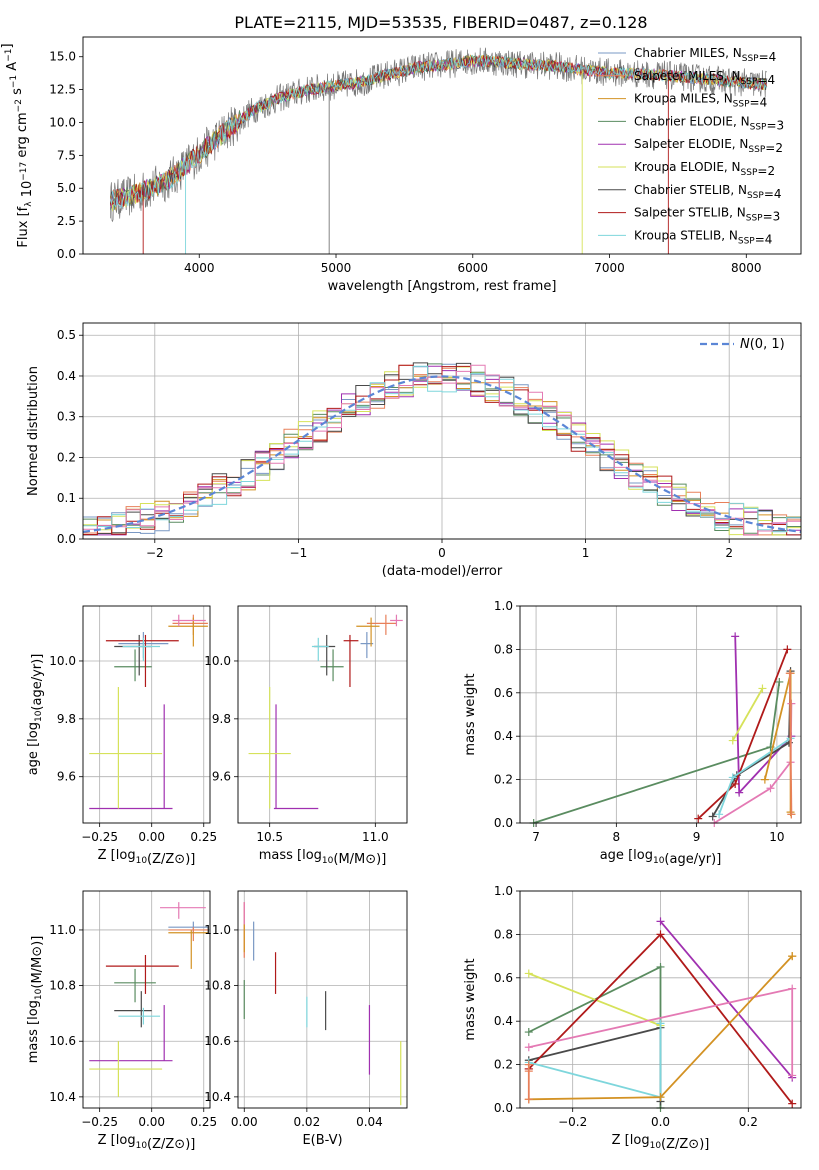 The image size is (819, 1170). Describe the element at coordinates (62, 57) in the screenshot. I see `y-tick-label: 15.0` at that location.